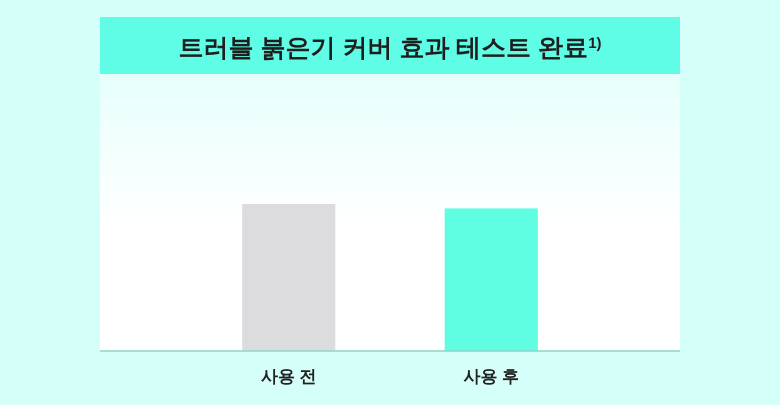  What do you see at coordinates (390, 48) in the screenshot?
I see `chart-title: 트러블 붉은기 커버 효과 테스트 완료$^{1)}$` at bounding box center [390, 48].